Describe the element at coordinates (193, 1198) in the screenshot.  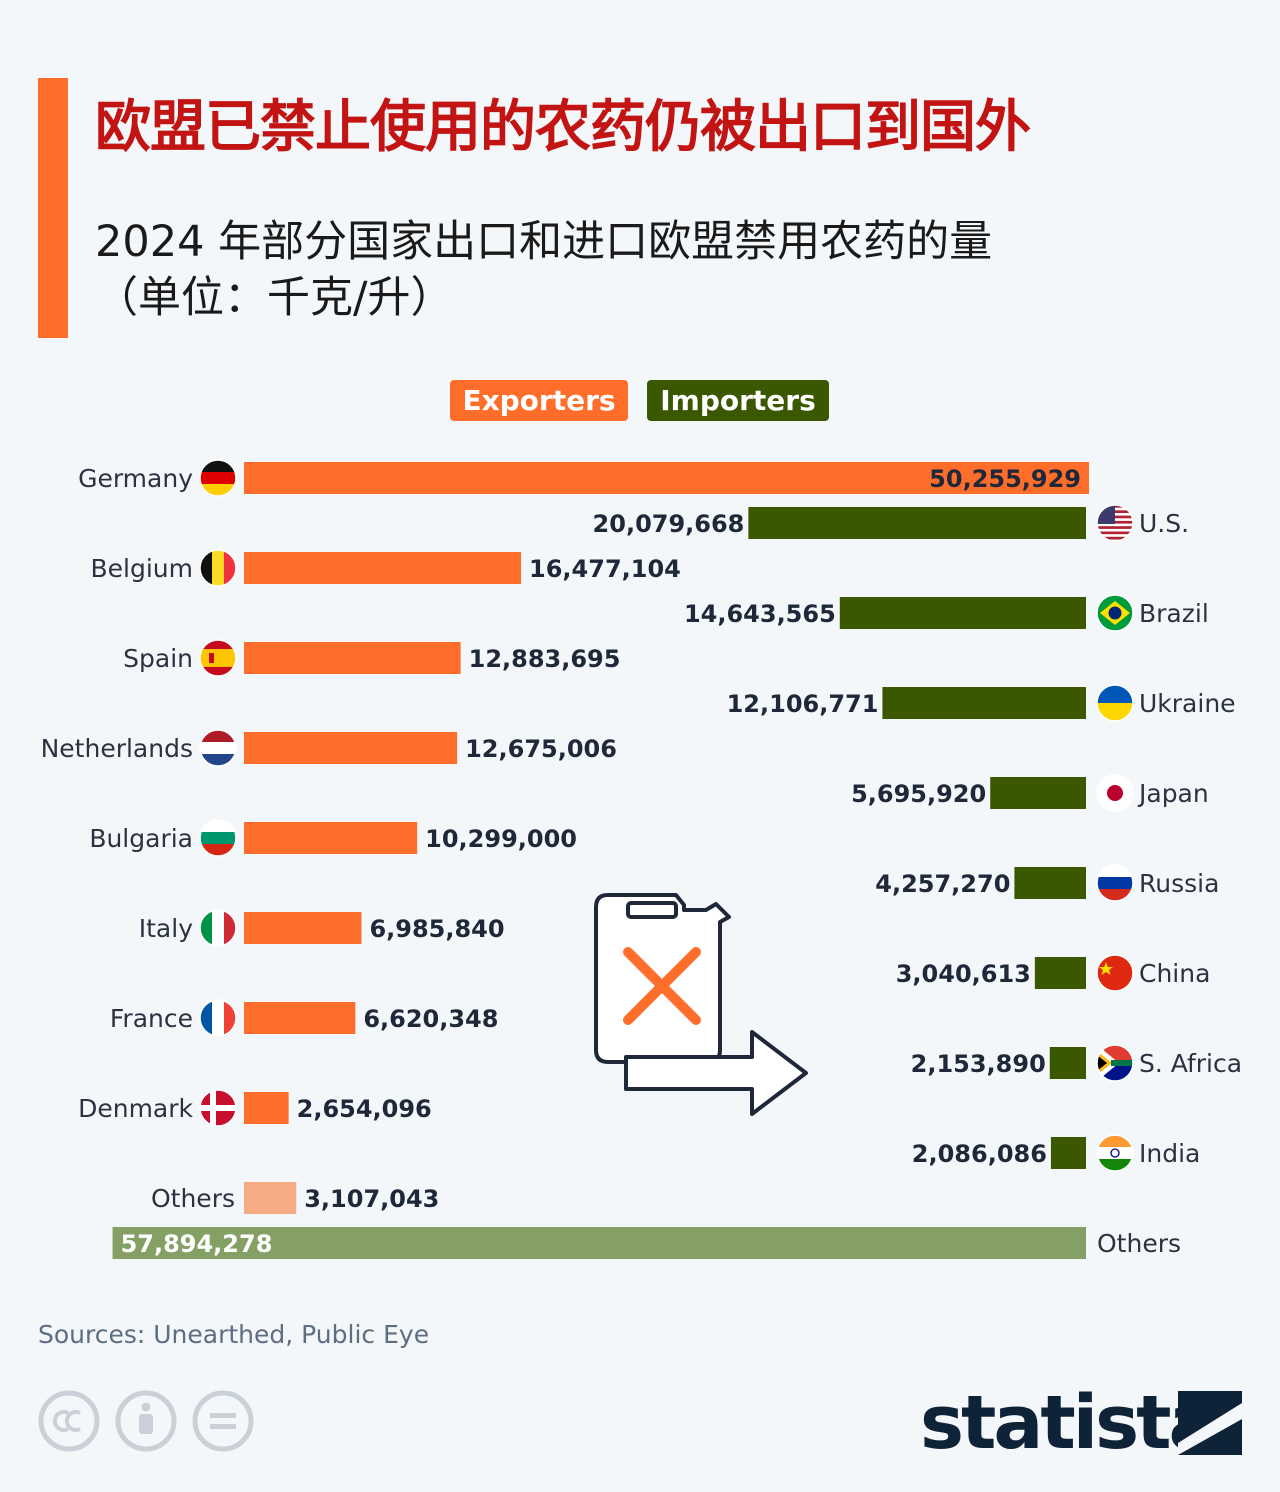
I see `label-exporter-others: Others` at that location.